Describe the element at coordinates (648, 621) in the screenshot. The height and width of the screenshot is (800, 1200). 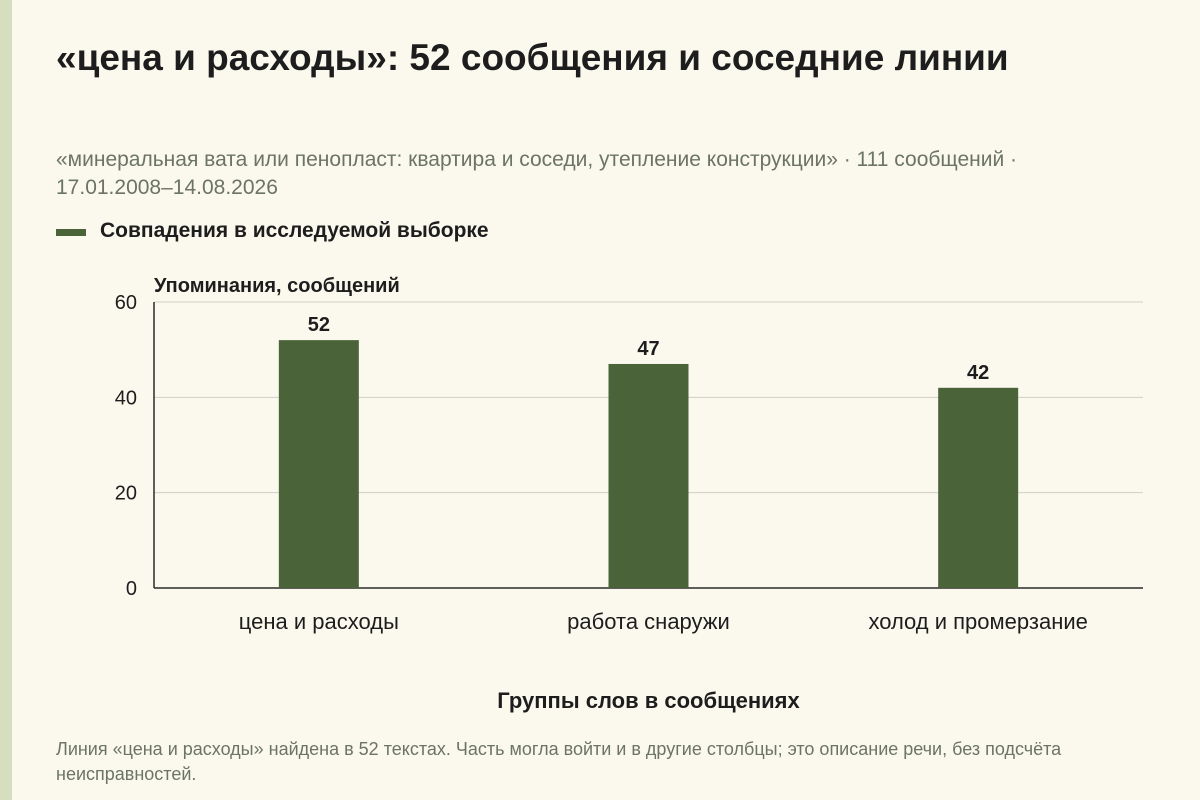
I see `x-tick-label: работа снаружи` at that location.